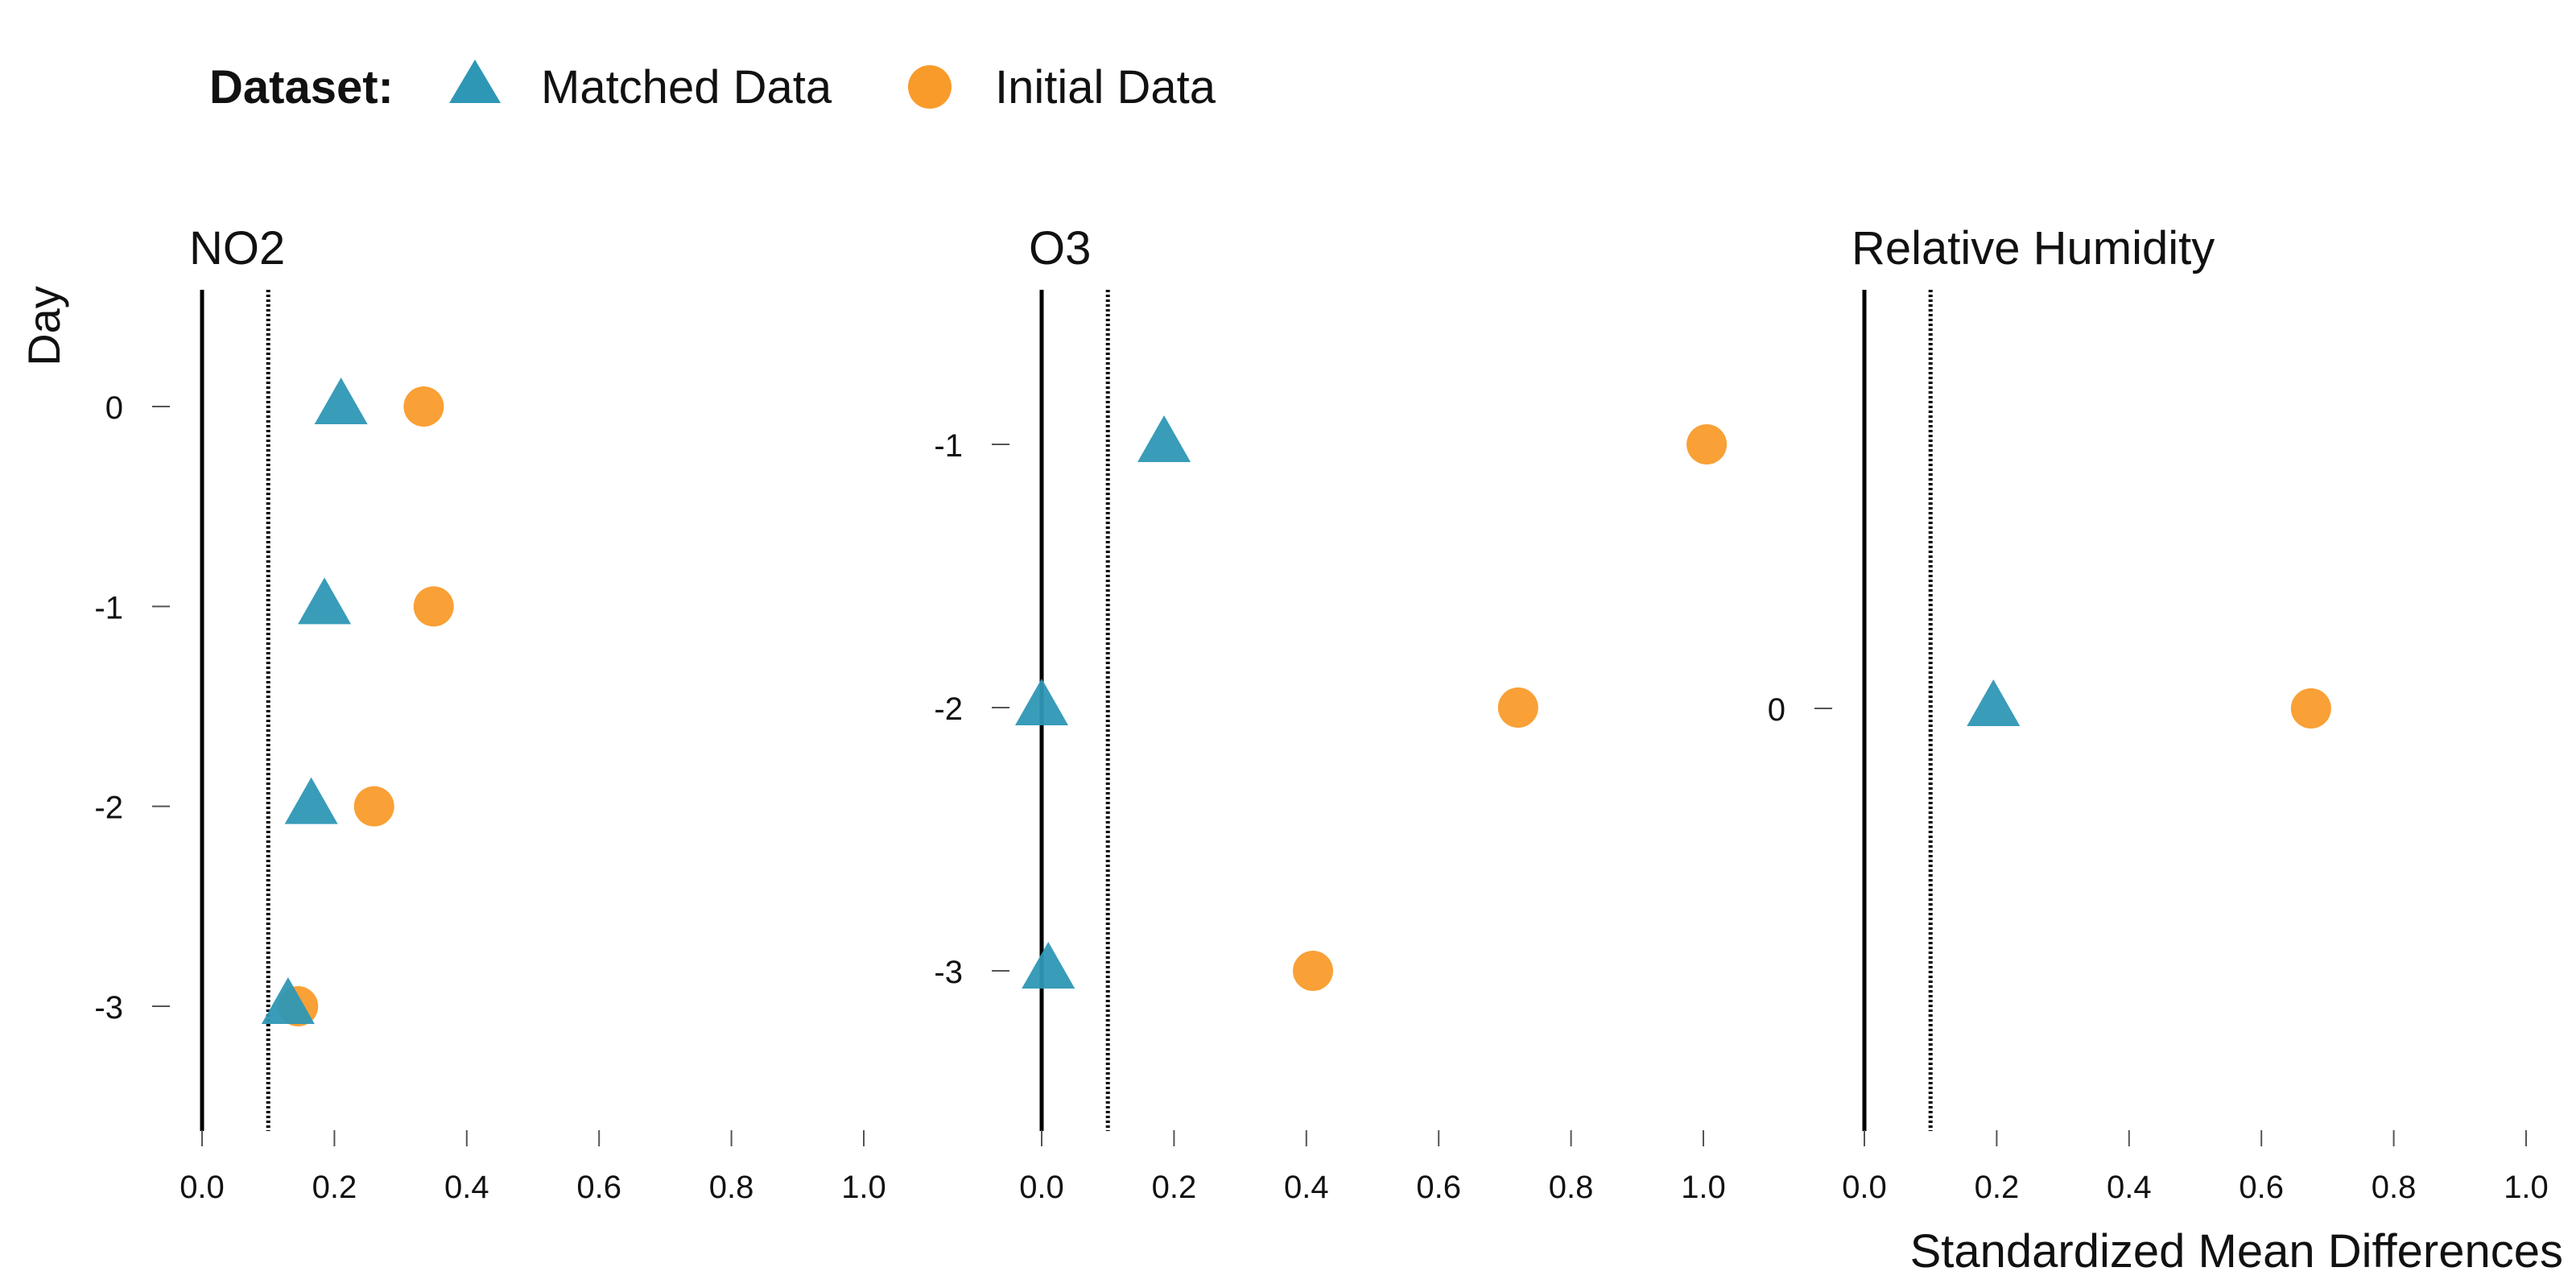 Image resolution: width=2576 pixels, height=1288 pixels. Describe the element at coordinates (2236, 1251) in the screenshot. I see `x-axis-label: Standardized Mean Differences` at that location.